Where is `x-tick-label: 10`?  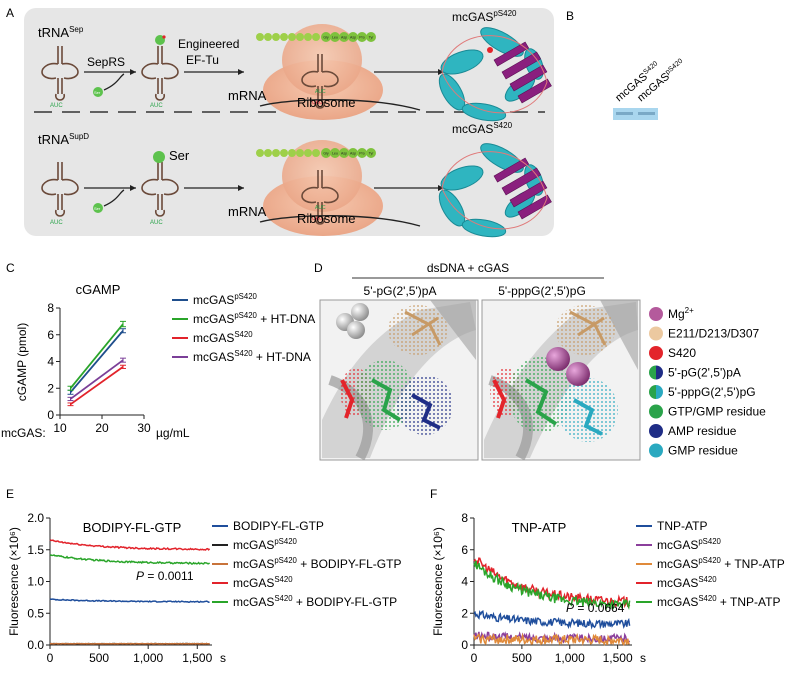 x-tick-label: 10 is located at coordinates (60, 428).